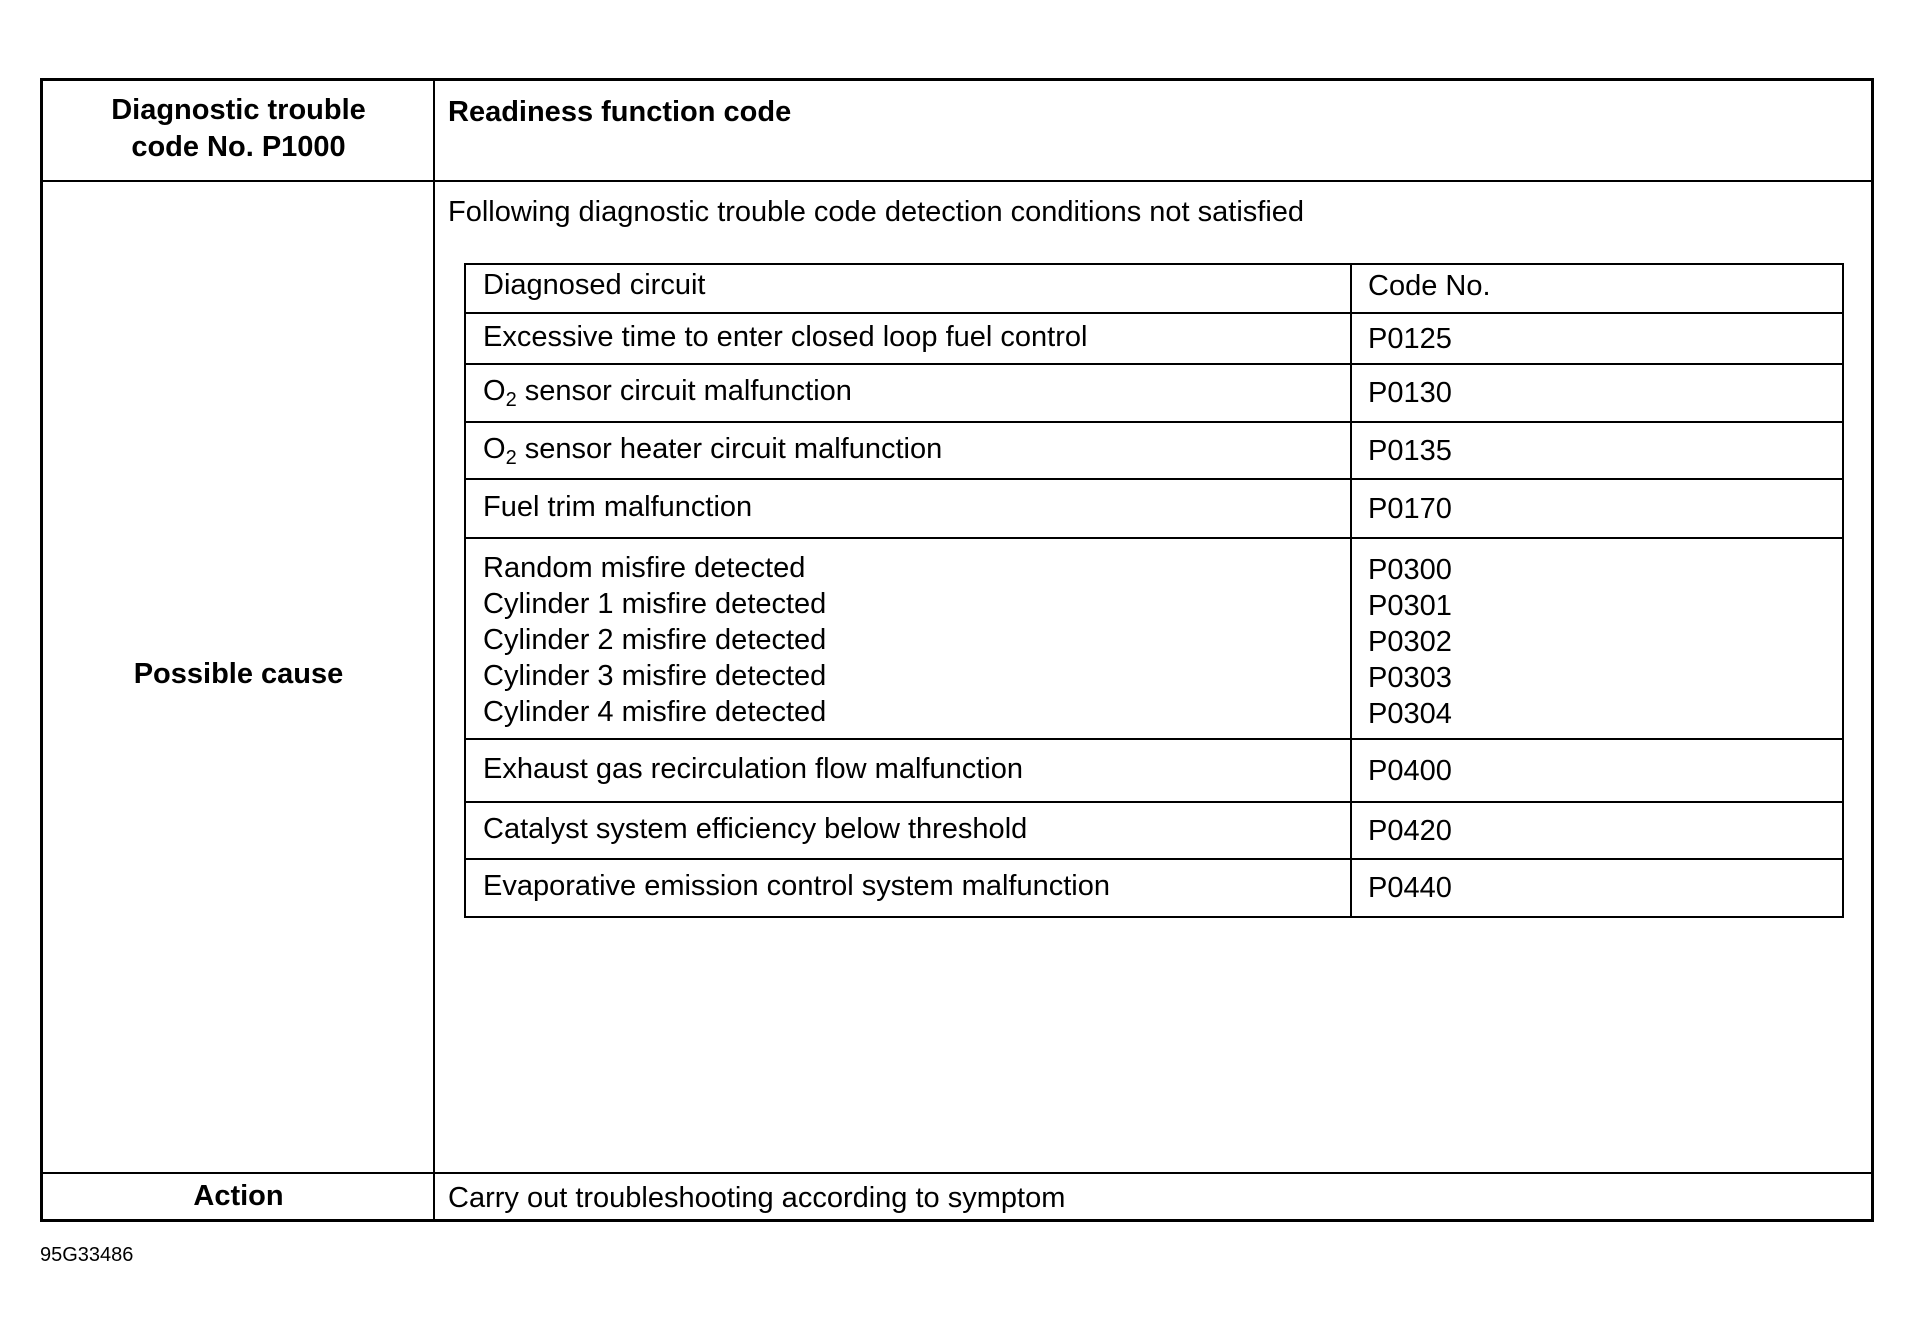  I want to click on code-cell: P0125, so click(1410, 339).